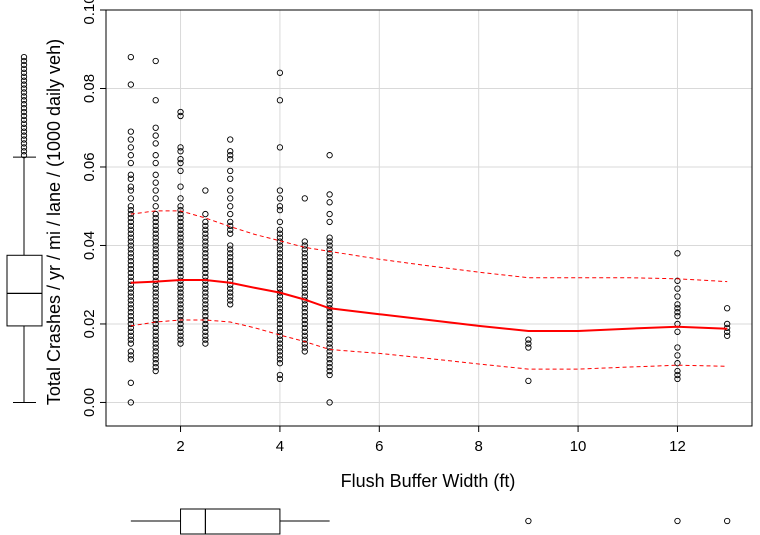  What do you see at coordinates (89, 245) in the screenshot?
I see `y-tick-label: 0.04` at bounding box center [89, 245].